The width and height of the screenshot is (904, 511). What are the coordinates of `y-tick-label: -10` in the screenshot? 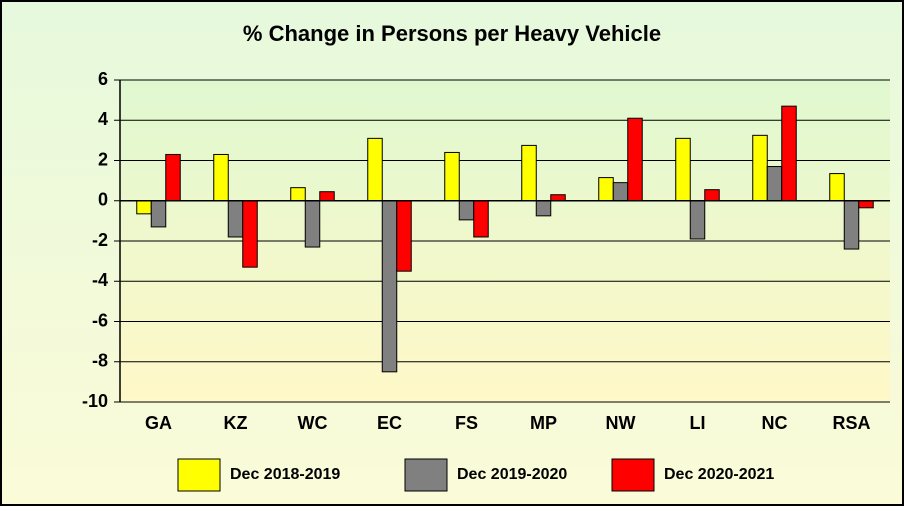 It's located at (95, 401).